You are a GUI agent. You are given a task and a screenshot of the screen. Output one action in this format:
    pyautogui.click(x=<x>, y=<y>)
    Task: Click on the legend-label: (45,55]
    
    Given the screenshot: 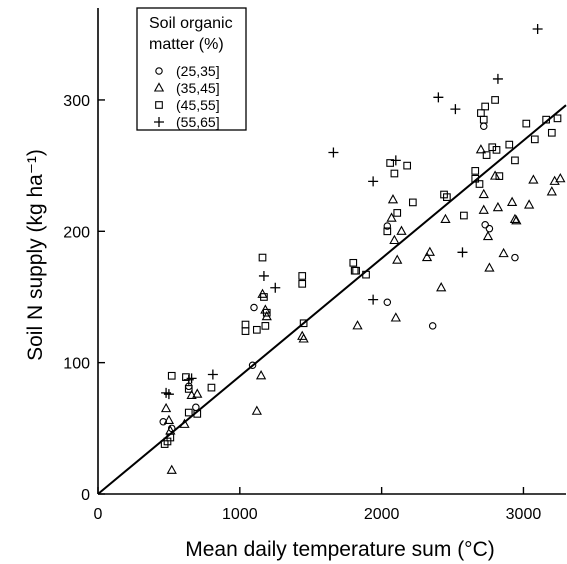 What is the action you would take?
    pyautogui.click(x=198, y=105)
    